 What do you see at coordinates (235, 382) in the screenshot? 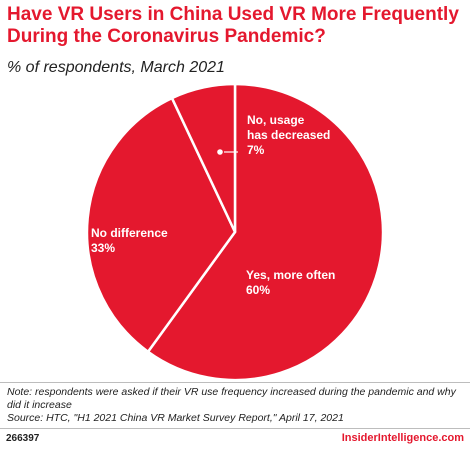
I see `divider` at bounding box center [235, 382].